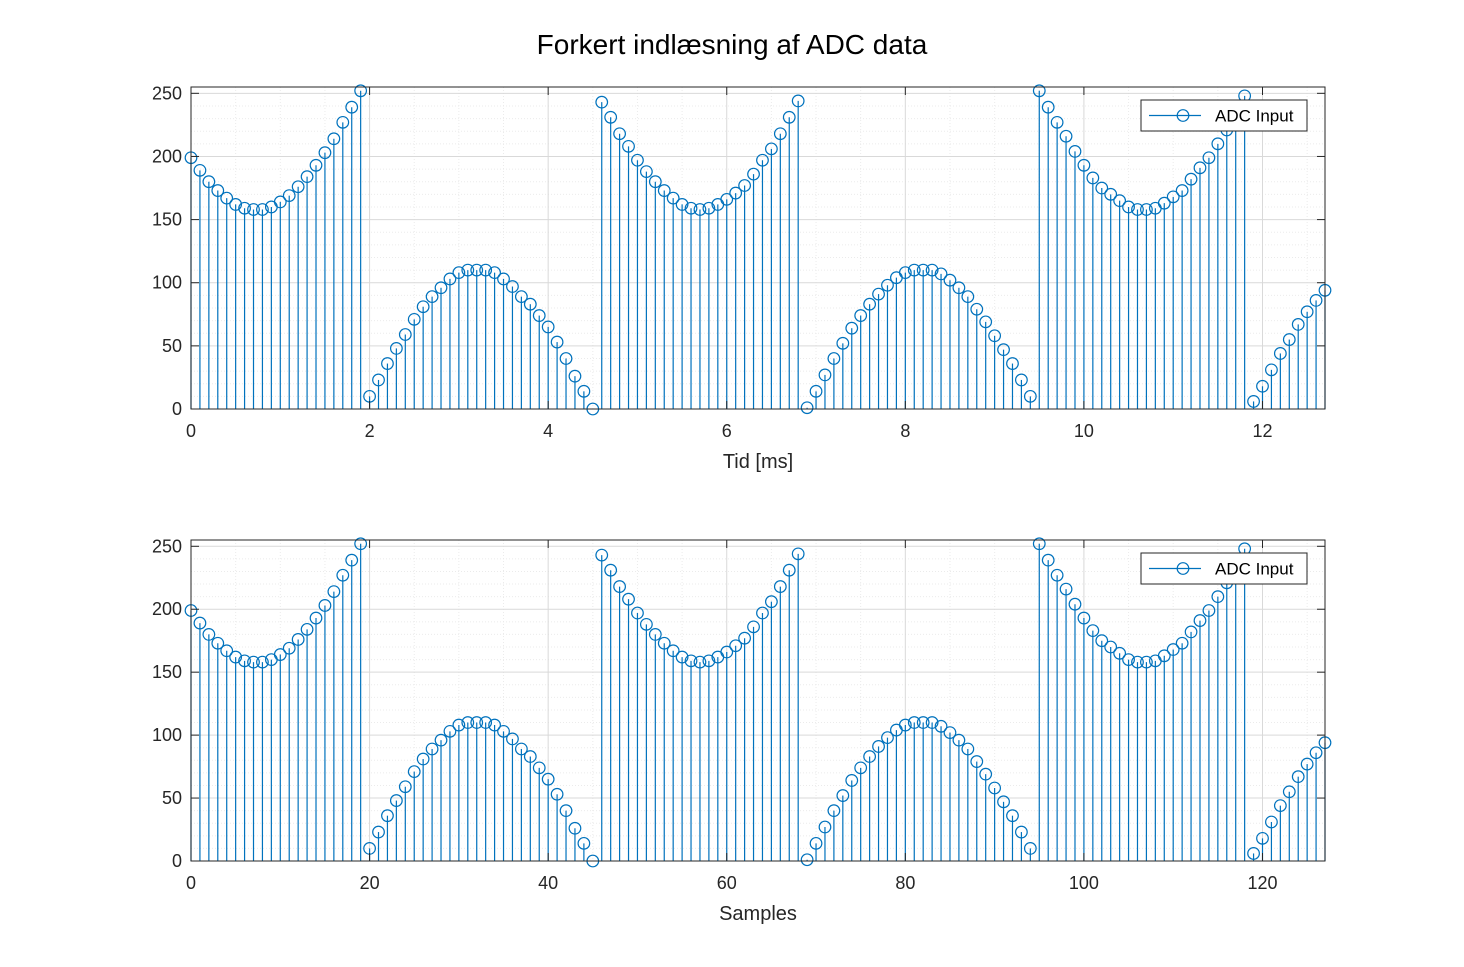 This screenshot has width=1464, height=967. What do you see at coordinates (191, 883) in the screenshot?
I see `x-tick-label: 0` at bounding box center [191, 883].